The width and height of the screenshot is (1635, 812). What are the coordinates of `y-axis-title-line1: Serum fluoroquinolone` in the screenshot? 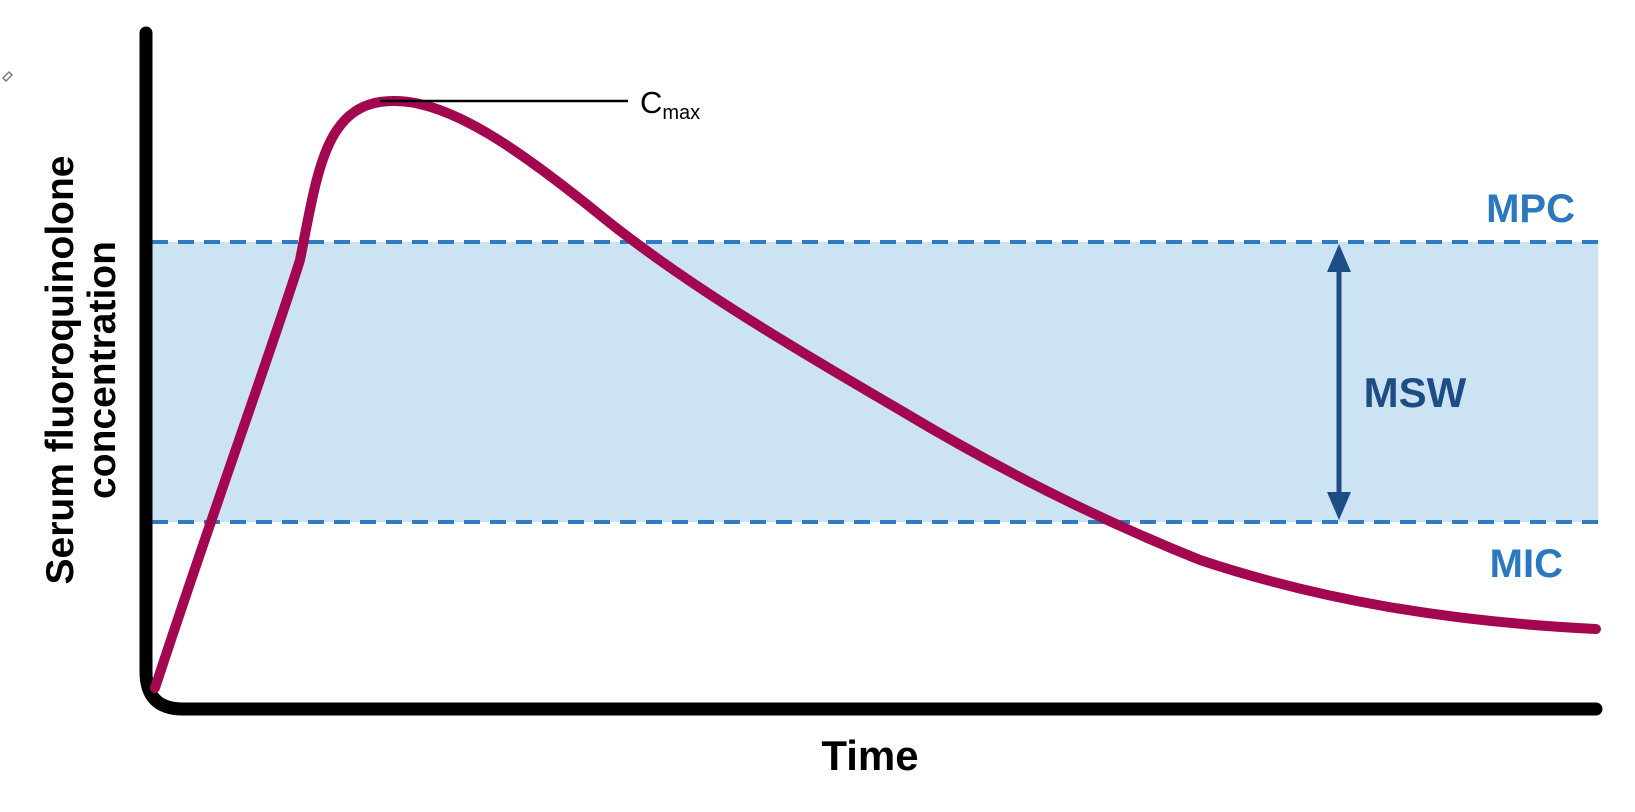 It's located at (60, 370).